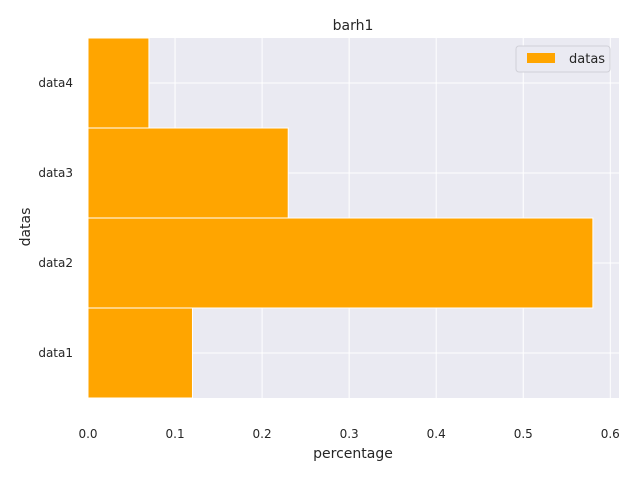 The width and height of the screenshot is (640, 480). I want to click on y-tick-label: data1, so click(55, 353).